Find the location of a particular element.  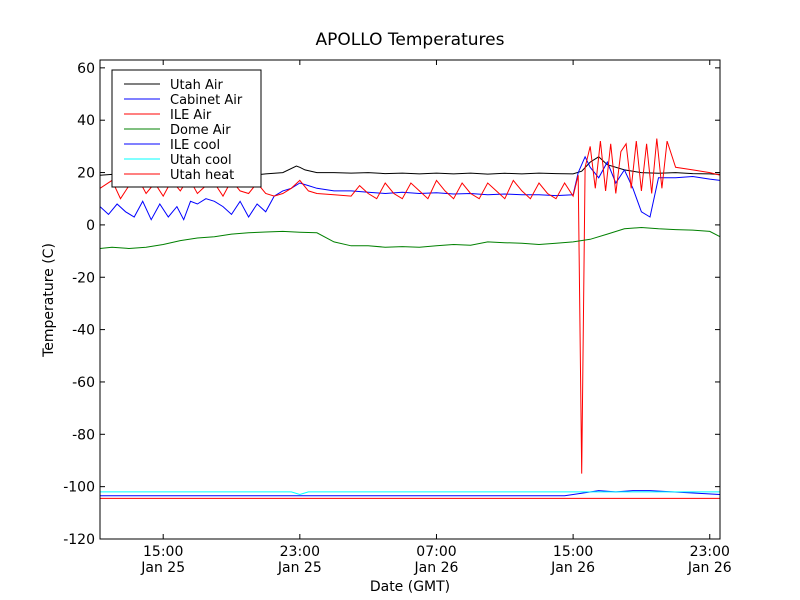

series-line-dome-air is located at coordinates (410, 238).